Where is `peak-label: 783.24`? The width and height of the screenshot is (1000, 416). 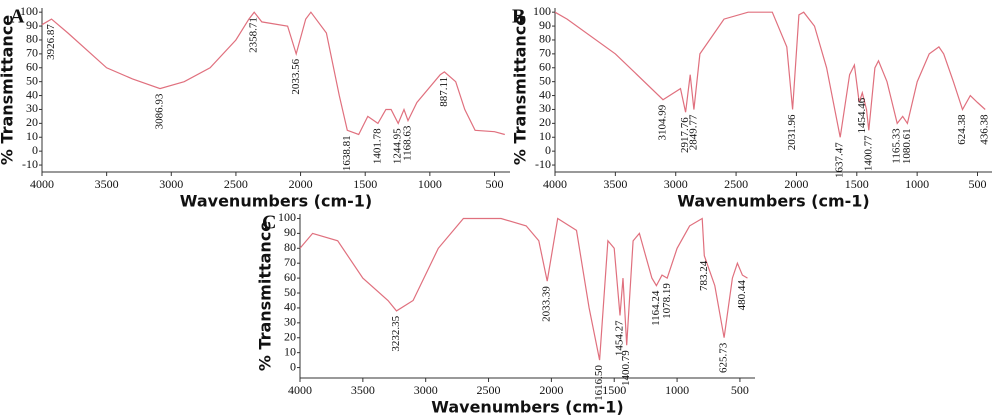
peak-label: 783.24 is located at coordinates (704, 275).